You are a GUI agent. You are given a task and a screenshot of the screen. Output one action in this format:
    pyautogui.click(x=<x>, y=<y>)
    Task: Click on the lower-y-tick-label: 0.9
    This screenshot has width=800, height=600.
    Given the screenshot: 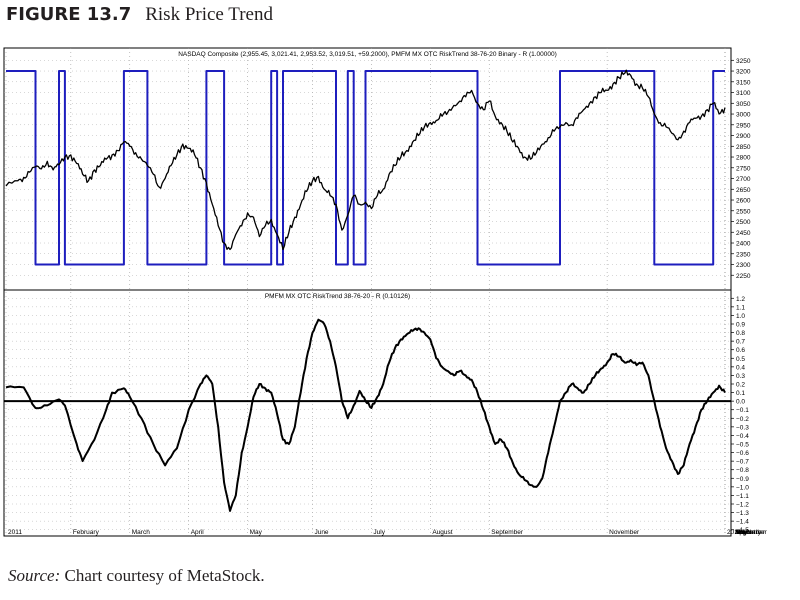 What is the action you would take?
    pyautogui.click(x=740, y=325)
    